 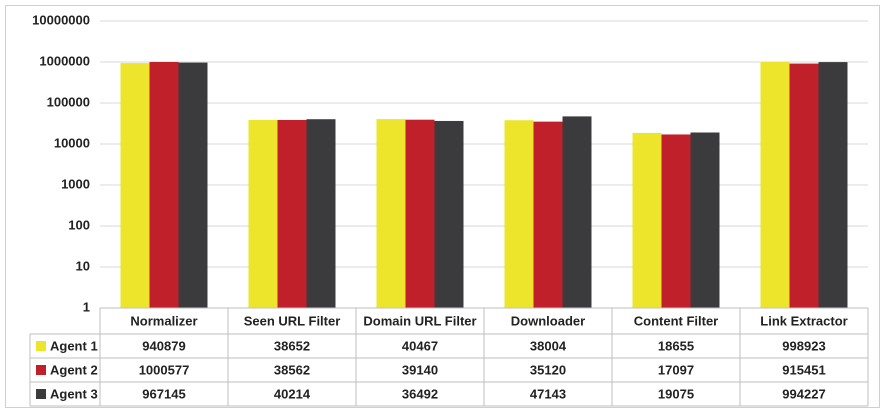 I want to click on table-cell: 940879, so click(x=163, y=345).